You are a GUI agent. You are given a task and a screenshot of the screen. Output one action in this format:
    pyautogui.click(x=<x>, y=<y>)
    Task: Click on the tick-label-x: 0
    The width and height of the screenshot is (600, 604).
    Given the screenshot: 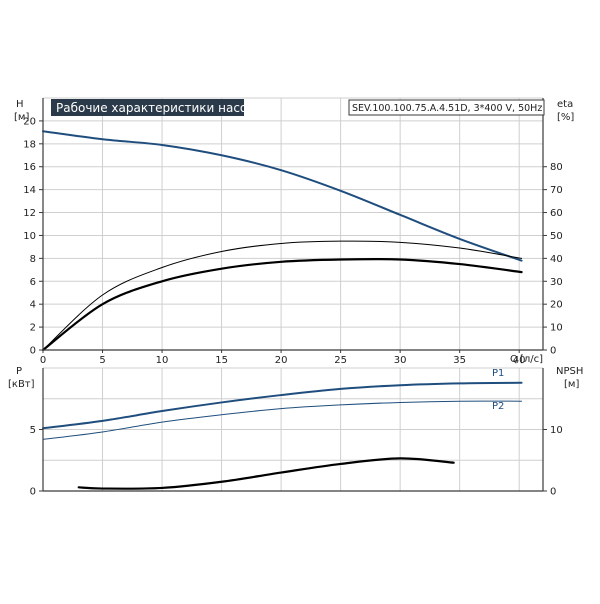 What is the action you would take?
    pyautogui.click(x=43, y=360)
    